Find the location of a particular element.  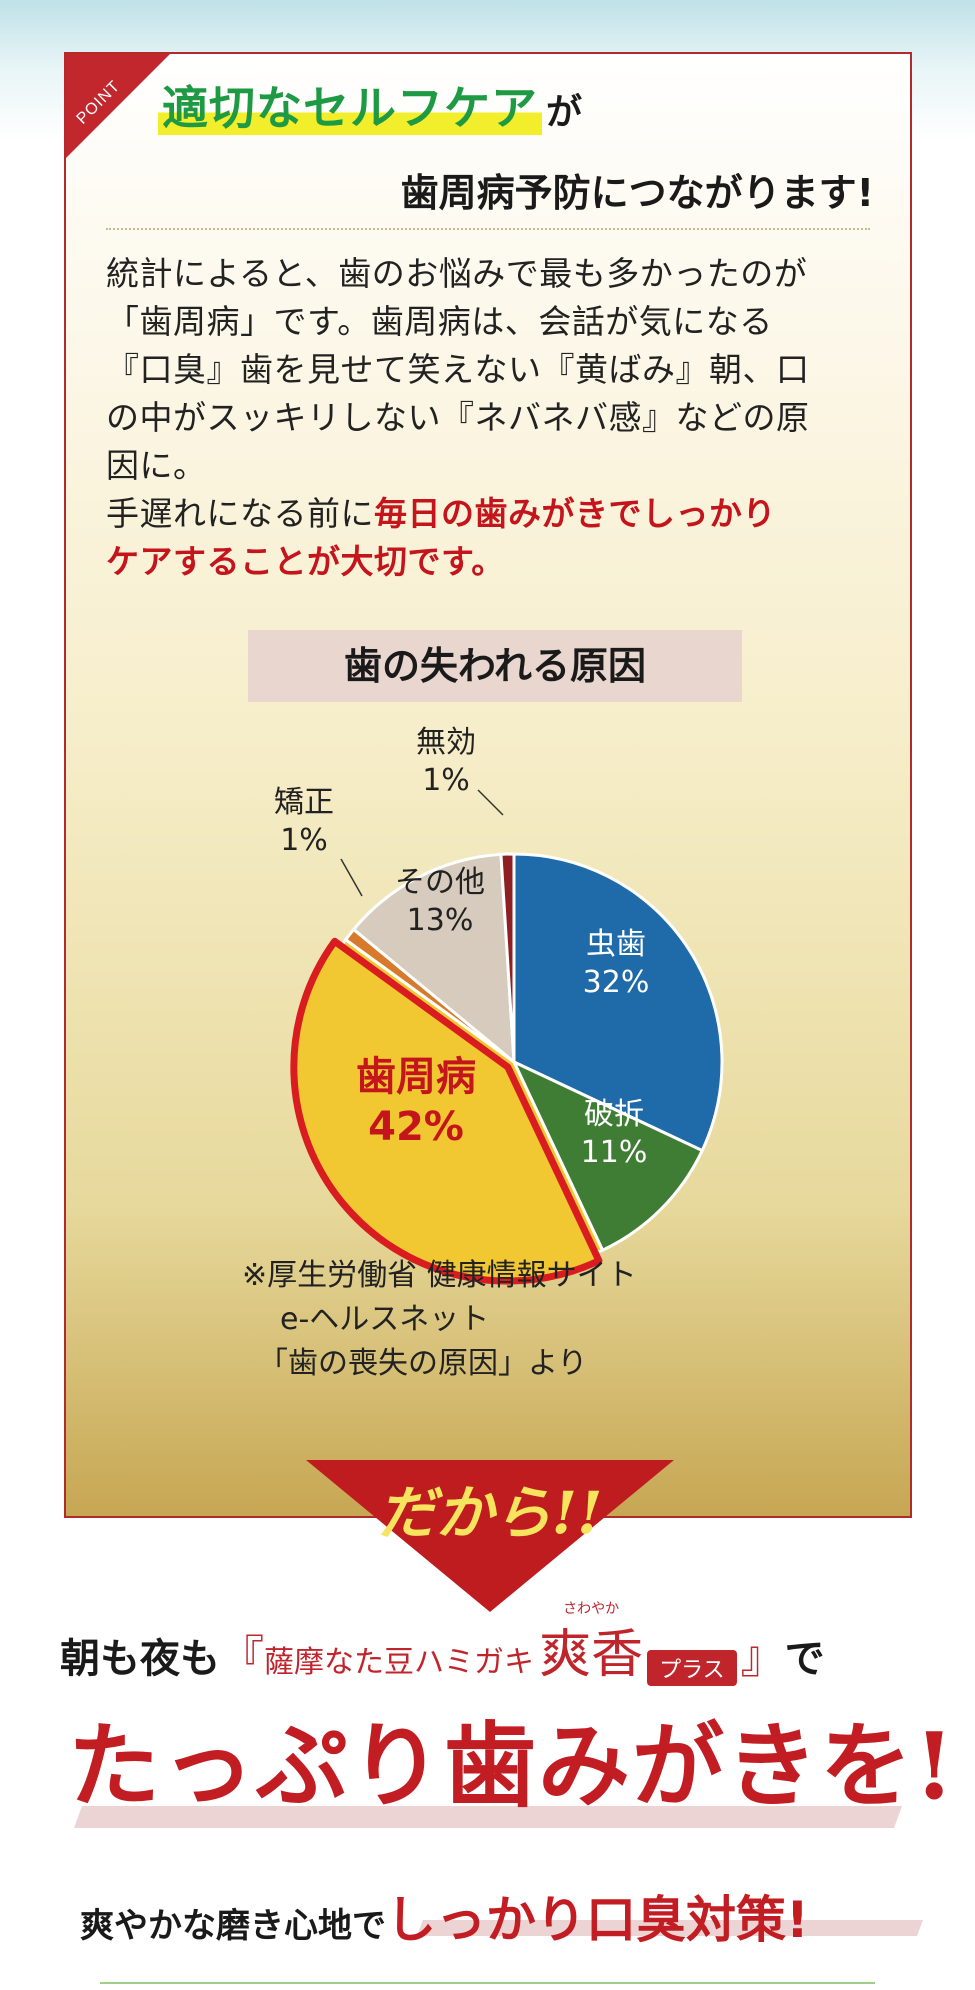

slice-value-label: 13% is located at coordinates (440, 920).